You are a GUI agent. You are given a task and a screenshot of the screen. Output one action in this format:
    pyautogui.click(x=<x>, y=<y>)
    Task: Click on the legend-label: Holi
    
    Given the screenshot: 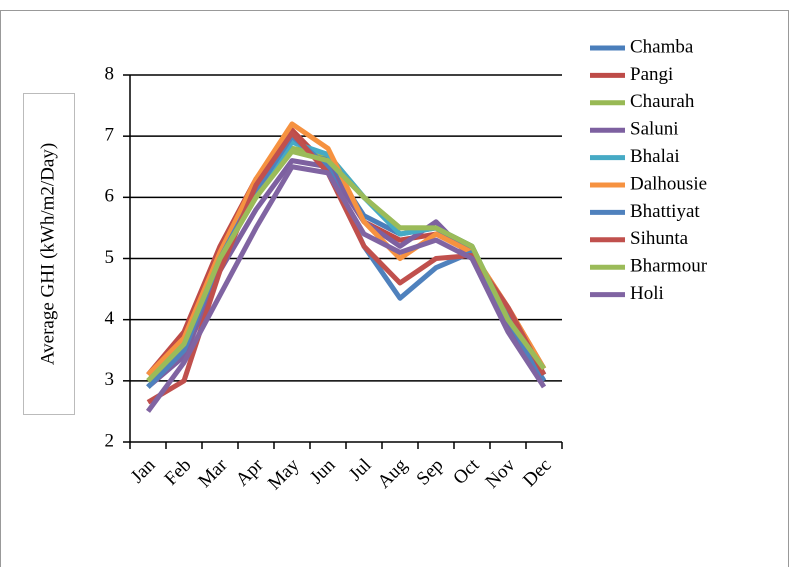 What is the action you would take?
    pyautogui.click(x=647, y=293)
    